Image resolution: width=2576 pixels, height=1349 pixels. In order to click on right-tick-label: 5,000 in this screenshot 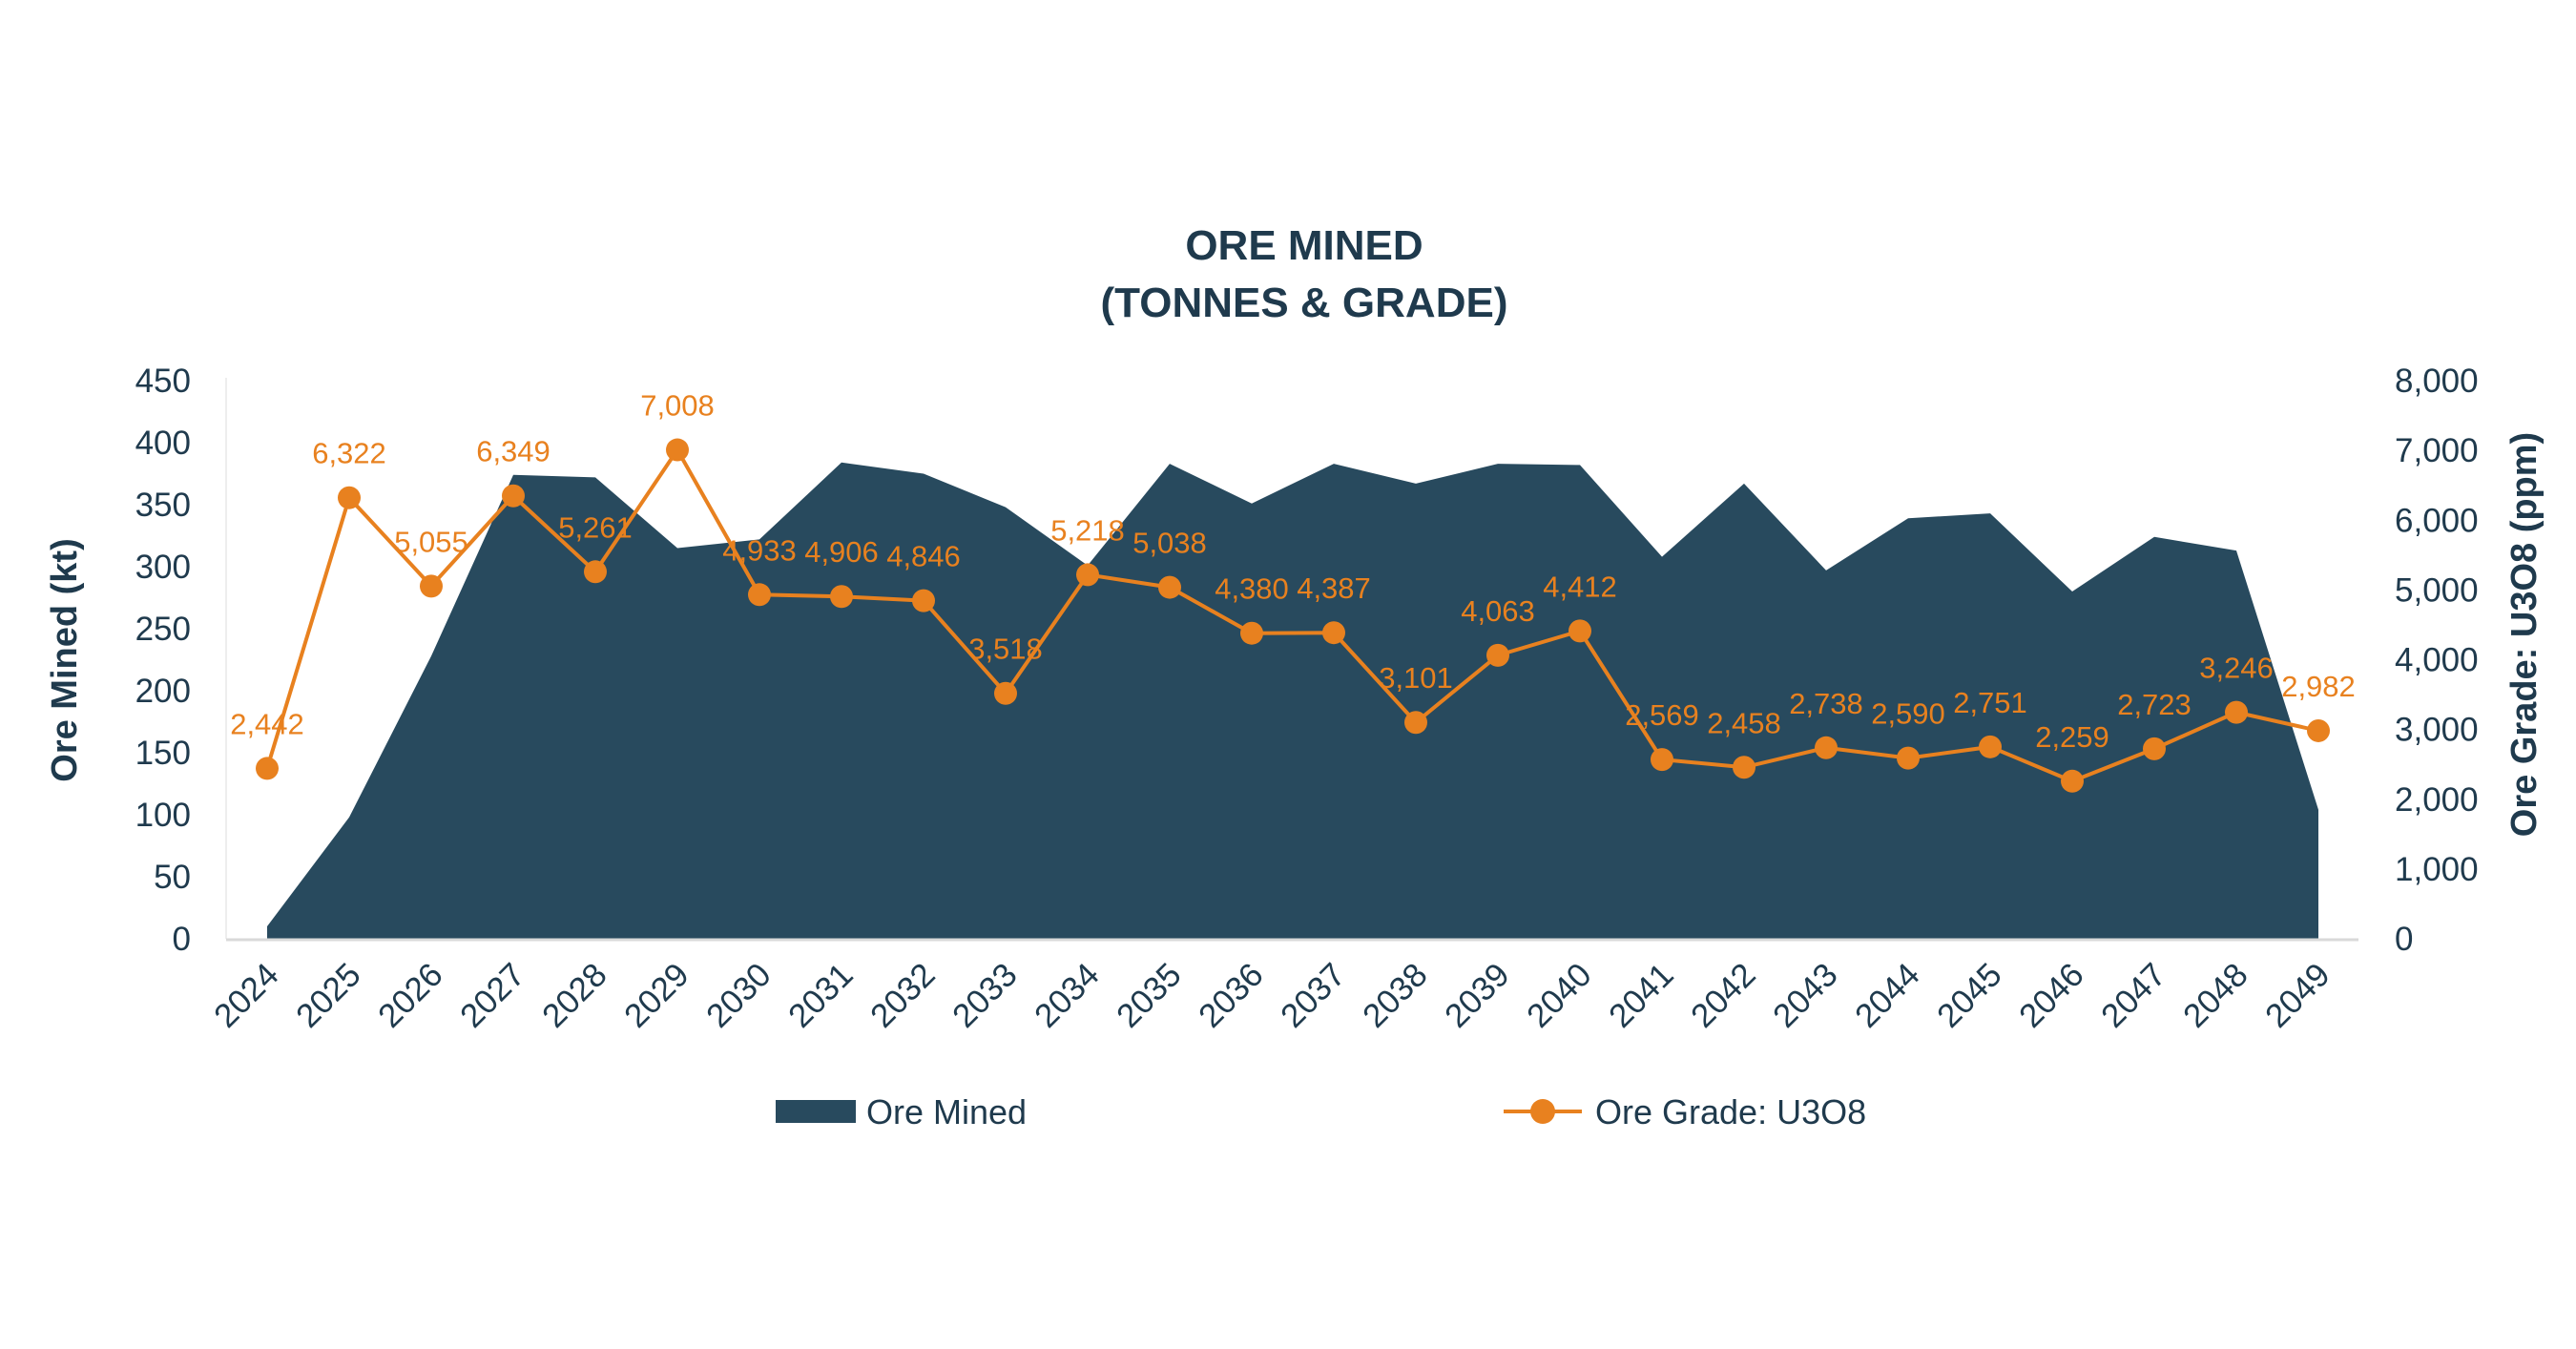, I will do `click(2437, 590)`.